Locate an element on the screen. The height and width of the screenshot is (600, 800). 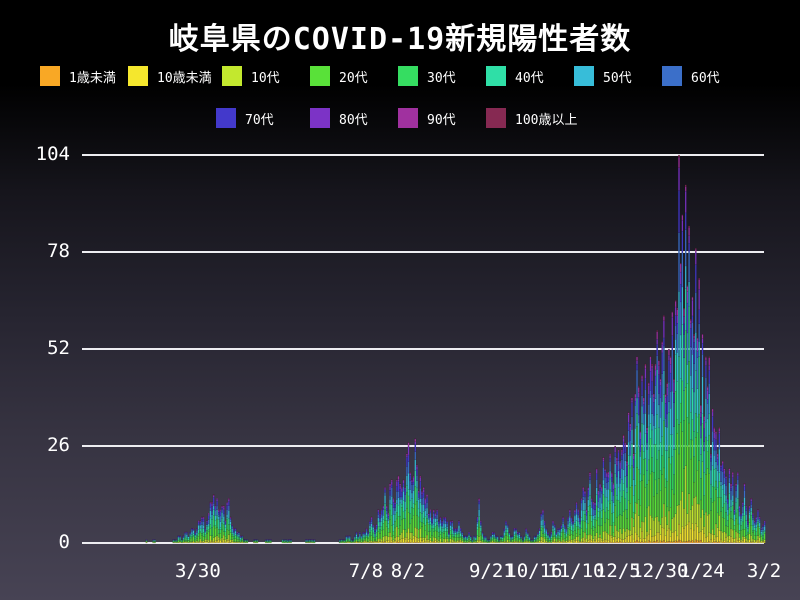
x-tick-label-8-2: 8/2 is located at coordinates (408, 571).